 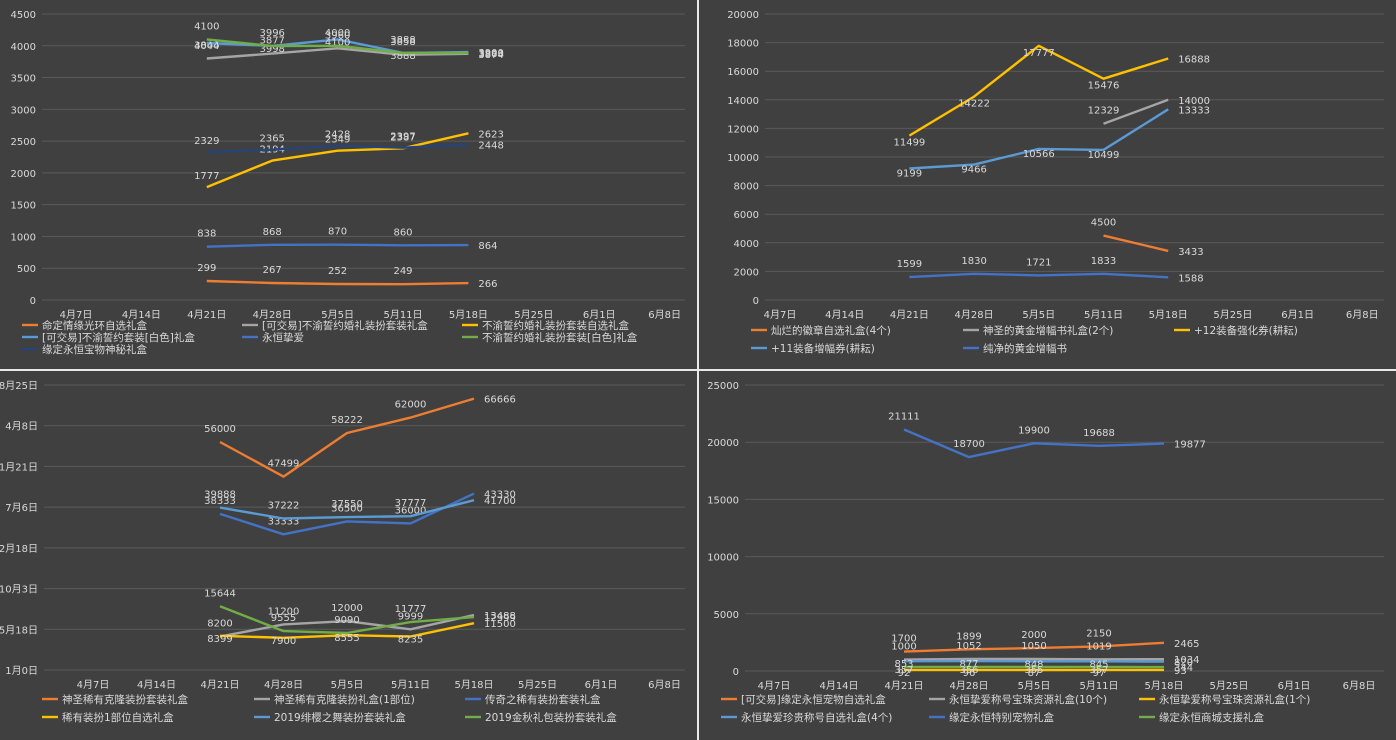 What do you see at coordinates (1034, 686) in the screenshot?
I see `x-tick-label: 5月5日` at bounding box center [1034, 686].